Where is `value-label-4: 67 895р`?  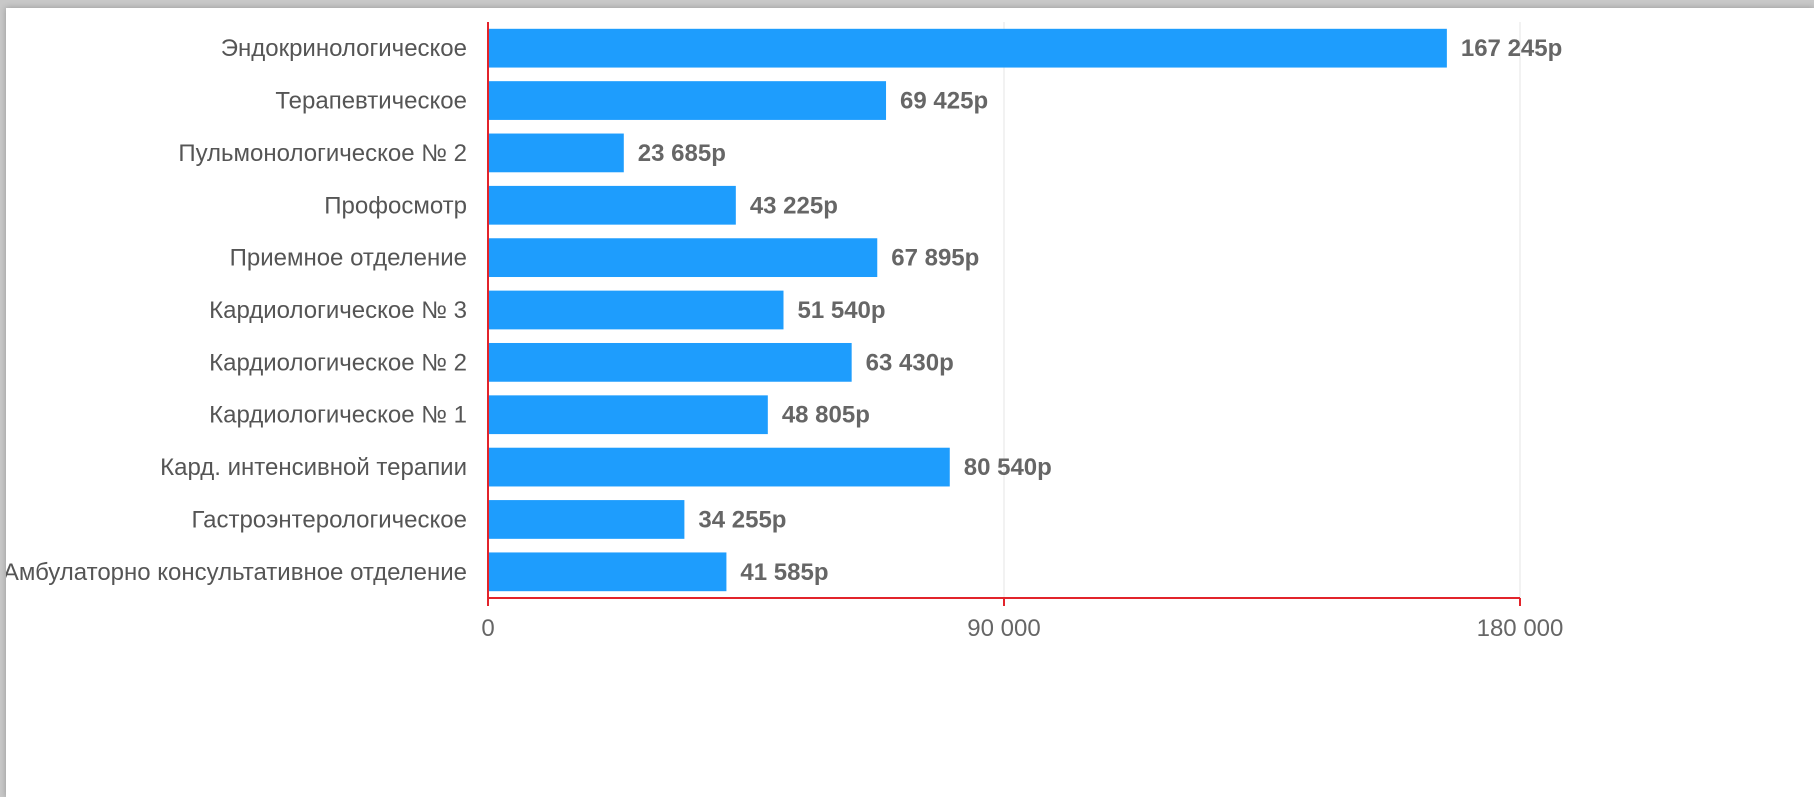 value-label-4: 67 895р is located at coordinates (935, 258).